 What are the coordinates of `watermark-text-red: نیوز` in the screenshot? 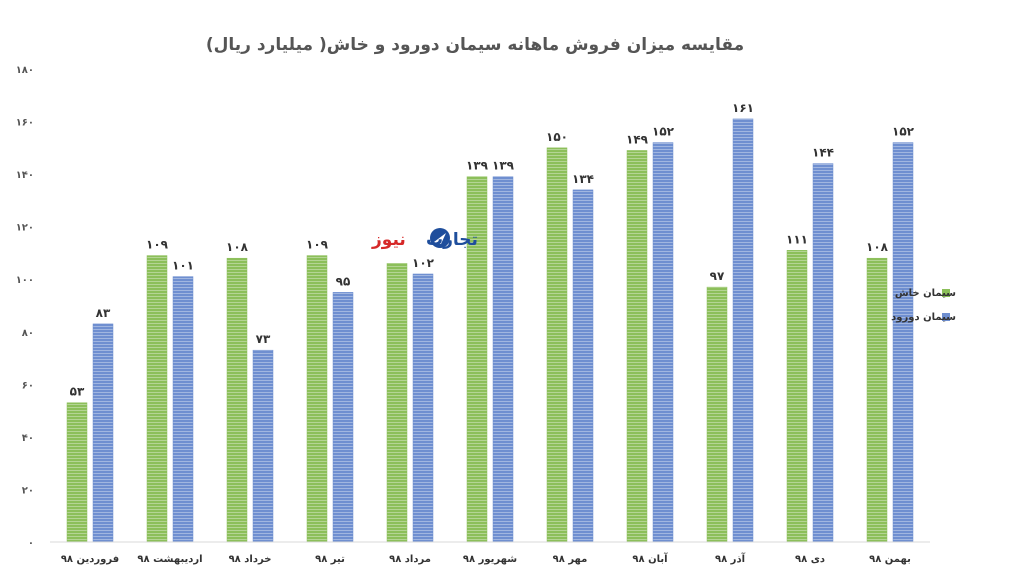 It's located at (388, 240).